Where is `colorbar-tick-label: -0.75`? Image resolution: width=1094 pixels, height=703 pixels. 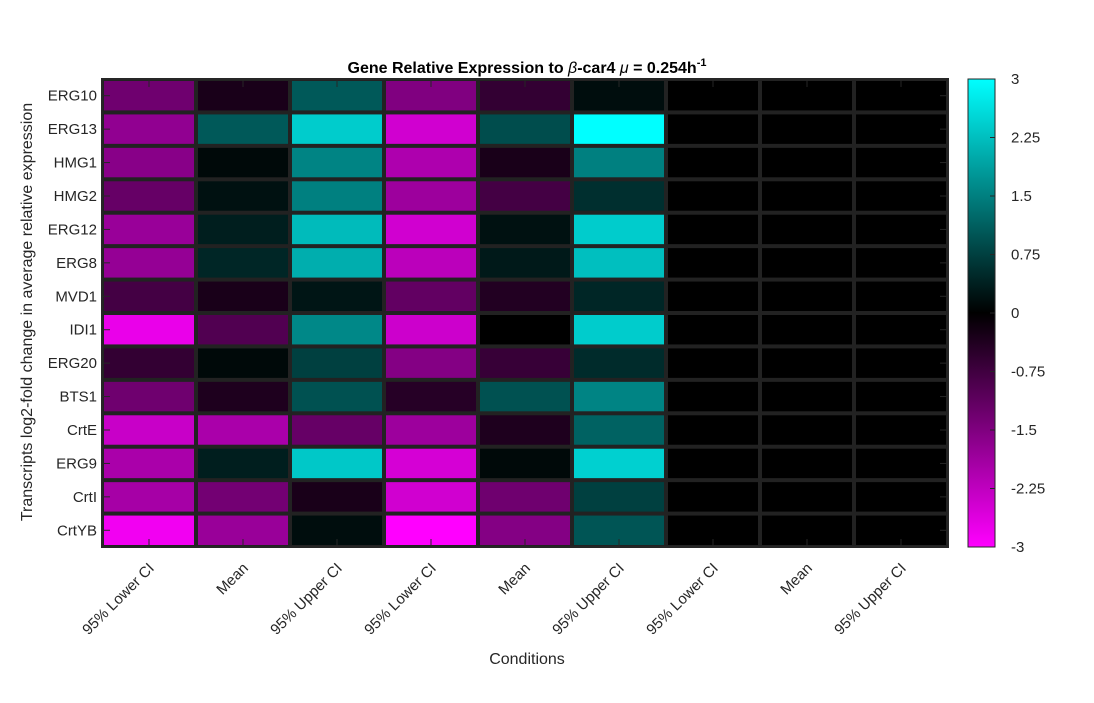 colorbar-tick-label: -0.75 is located at coordinates (1028, 372).